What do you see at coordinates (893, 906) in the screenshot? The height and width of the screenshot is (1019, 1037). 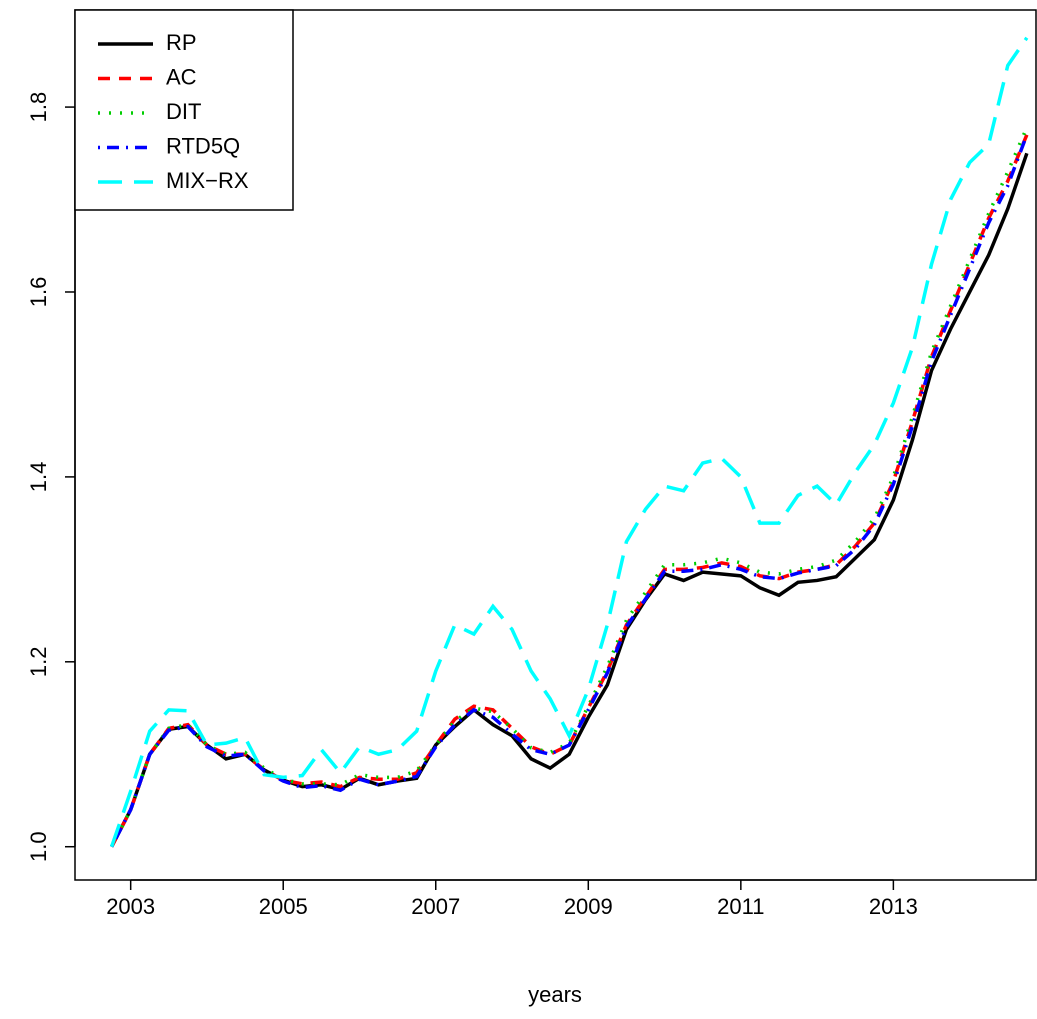 I see `x-tick-label: 2013` at bounding box center [893, 906].